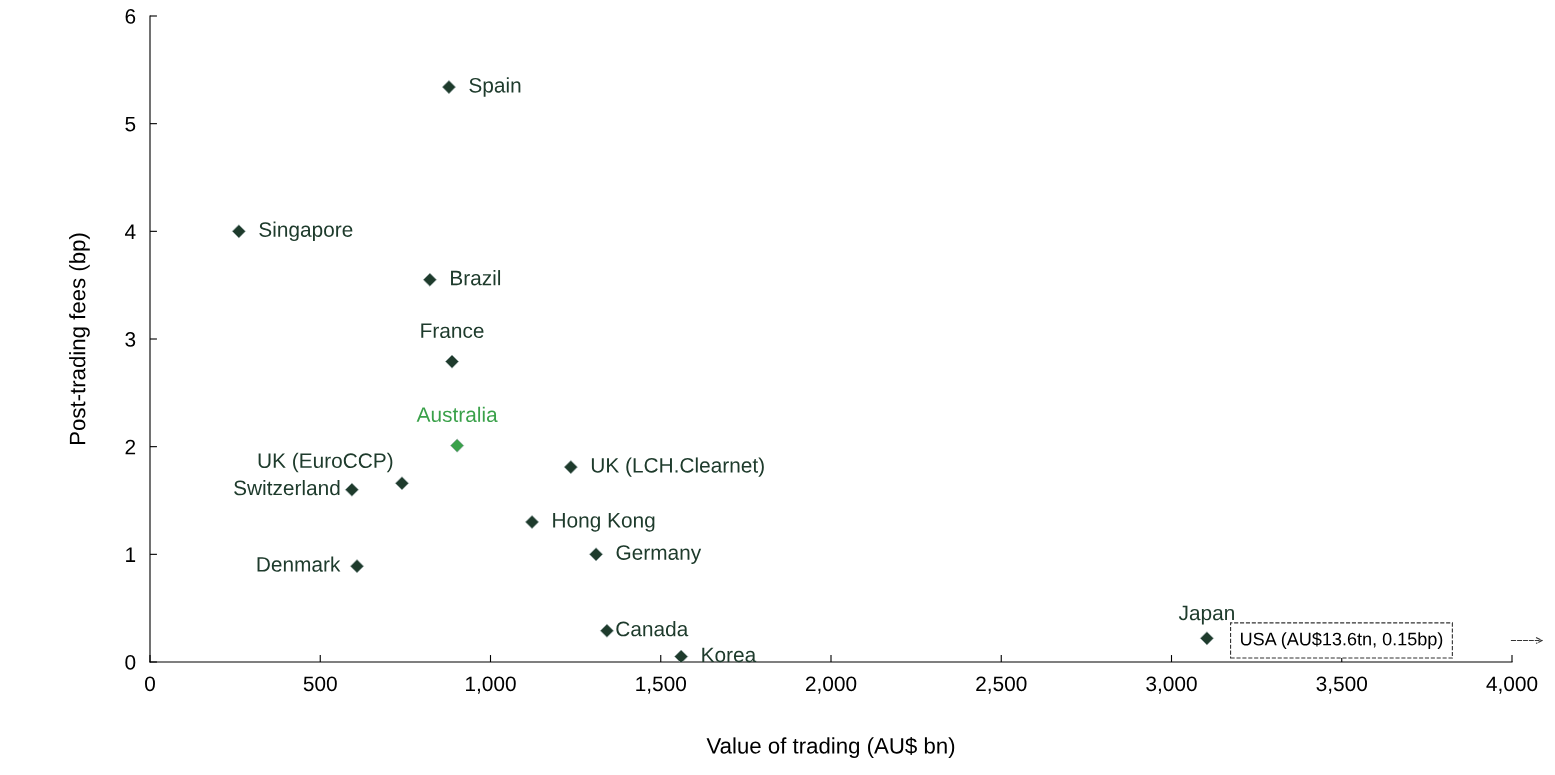  What do you see at coordinates (79, 339) in the screenshot?
I see `y-axis-title: Post-trading fees (bp)` at bounding box center [79, 339].